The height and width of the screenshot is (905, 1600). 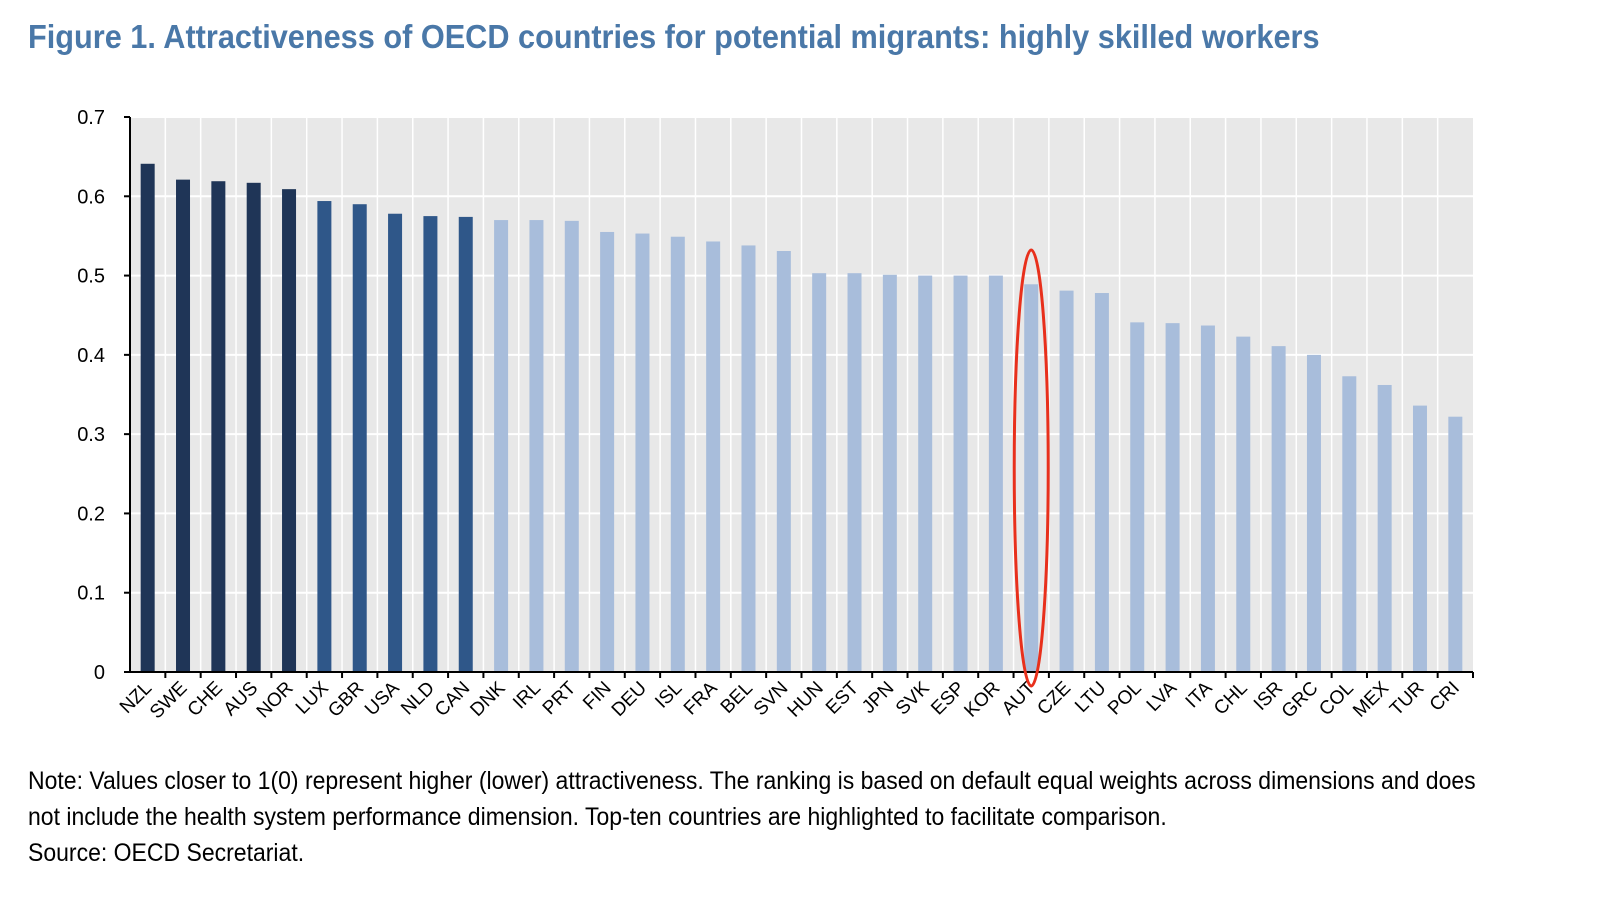 I want to click on bar-isl, so click(x=677, y=454).